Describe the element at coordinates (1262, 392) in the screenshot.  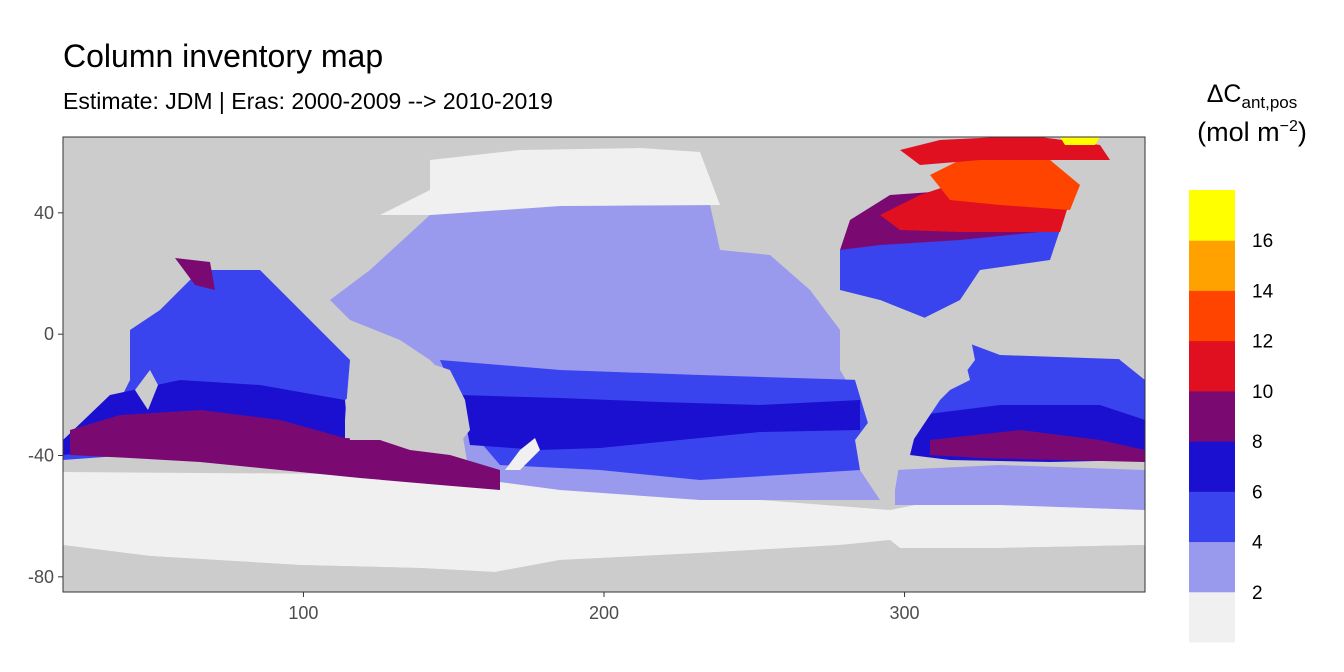
I see `legend-label: 10` at that location.